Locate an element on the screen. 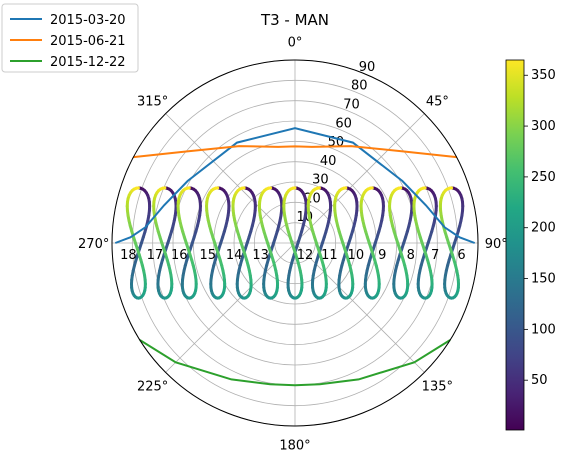  hour-label: 16 is located at coordinates (179, 255).